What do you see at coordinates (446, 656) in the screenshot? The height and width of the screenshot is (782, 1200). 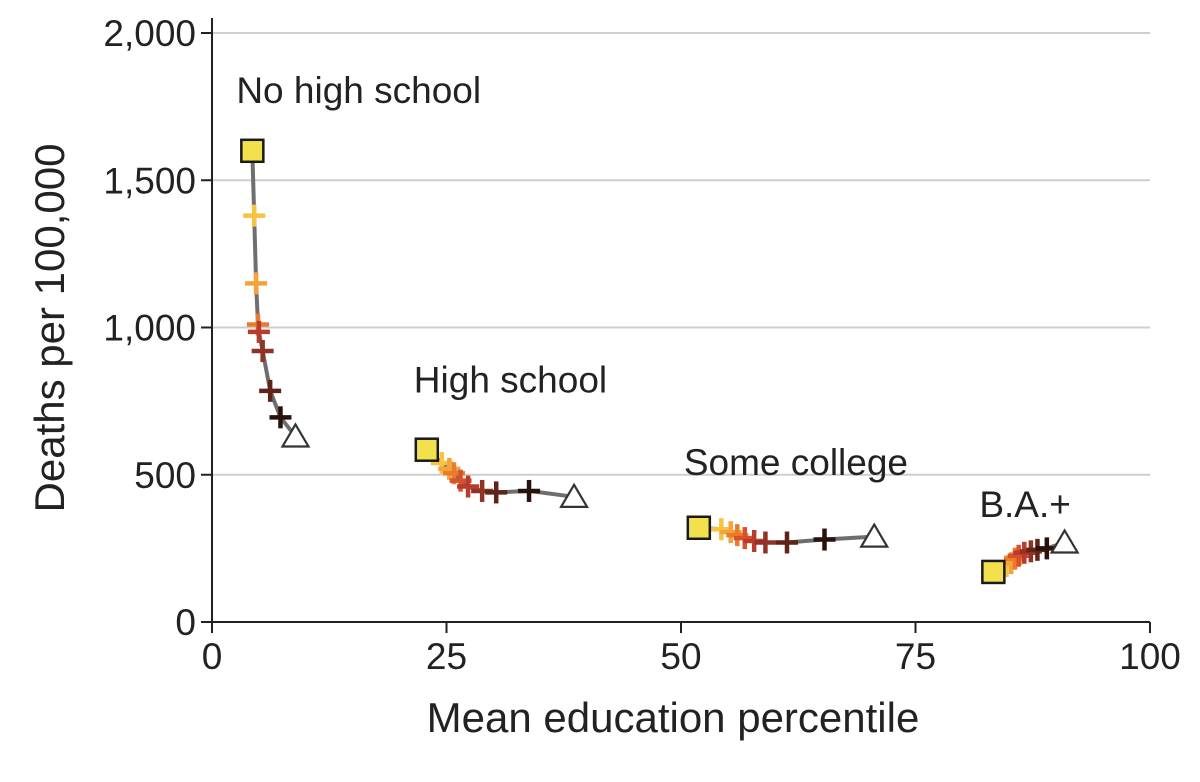 I see `x-tick-label: 25` at bounding box center [446, 656].